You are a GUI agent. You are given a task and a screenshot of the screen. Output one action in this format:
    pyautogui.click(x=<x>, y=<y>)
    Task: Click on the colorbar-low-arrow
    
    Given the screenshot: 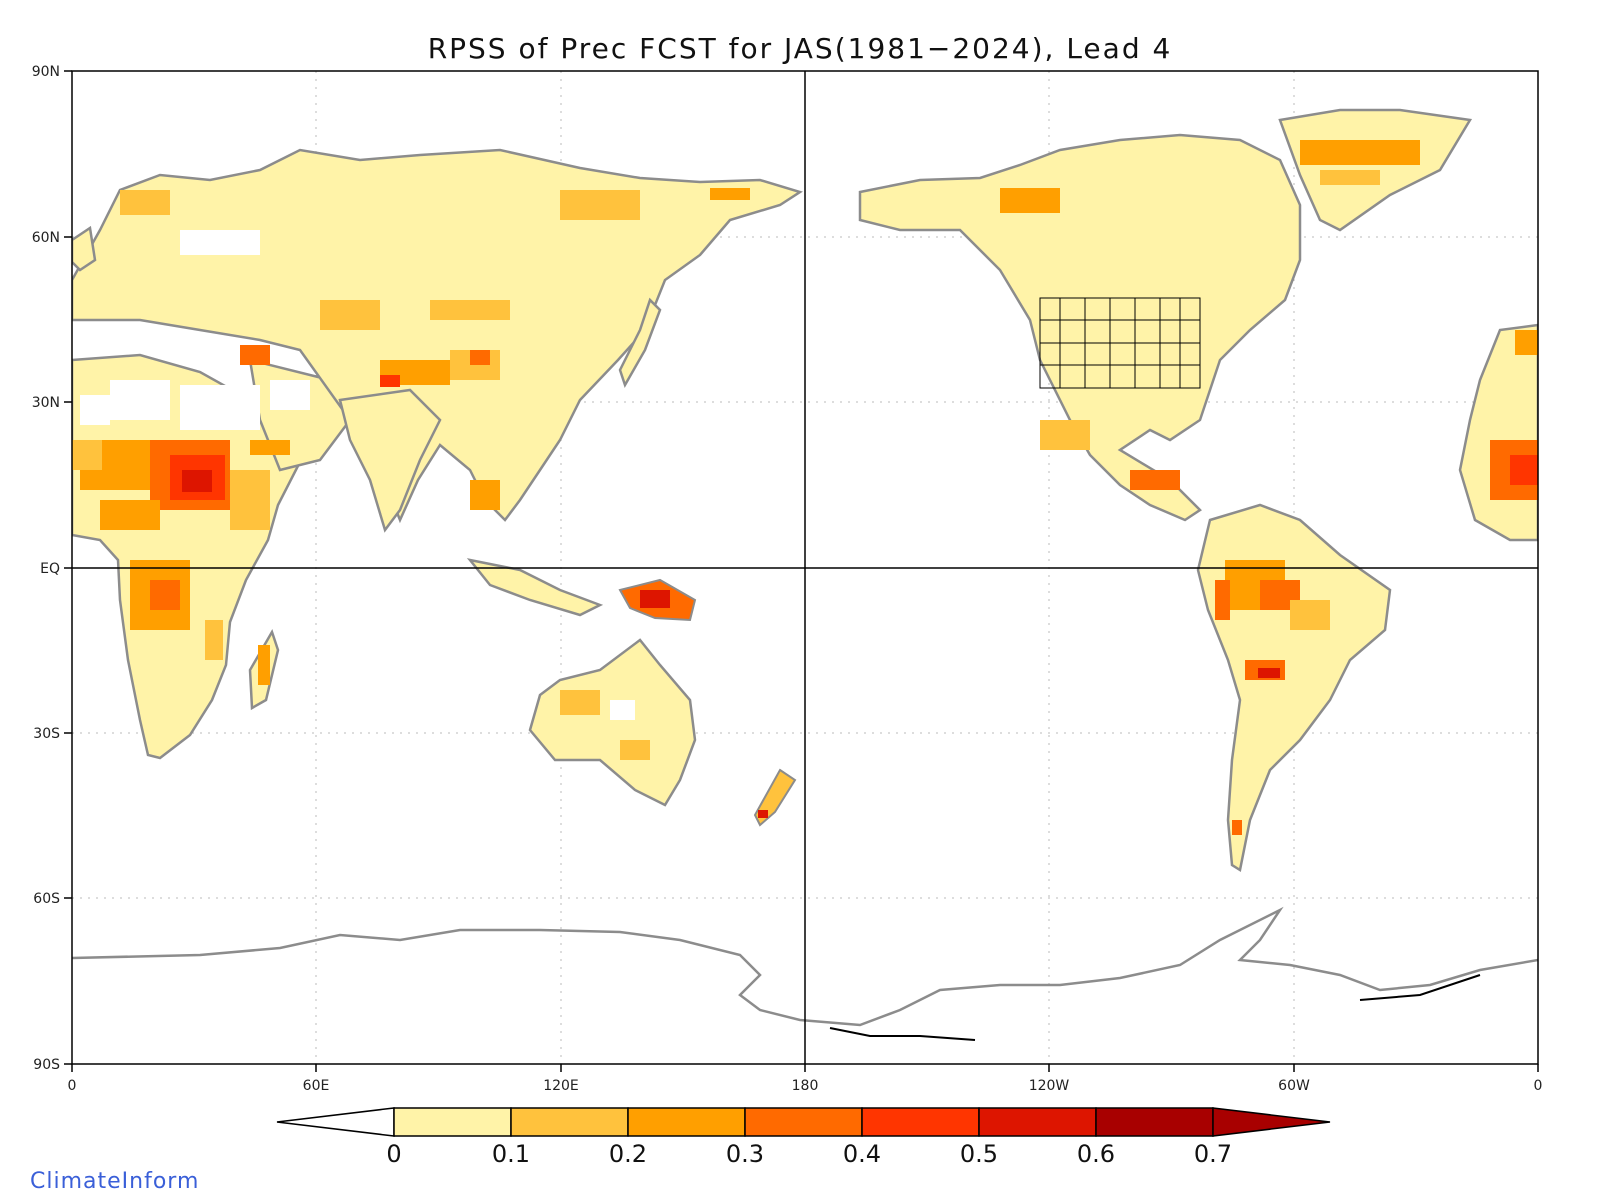 What is the action you would take?
    pyautogui.click(x=335, y=1122)
    